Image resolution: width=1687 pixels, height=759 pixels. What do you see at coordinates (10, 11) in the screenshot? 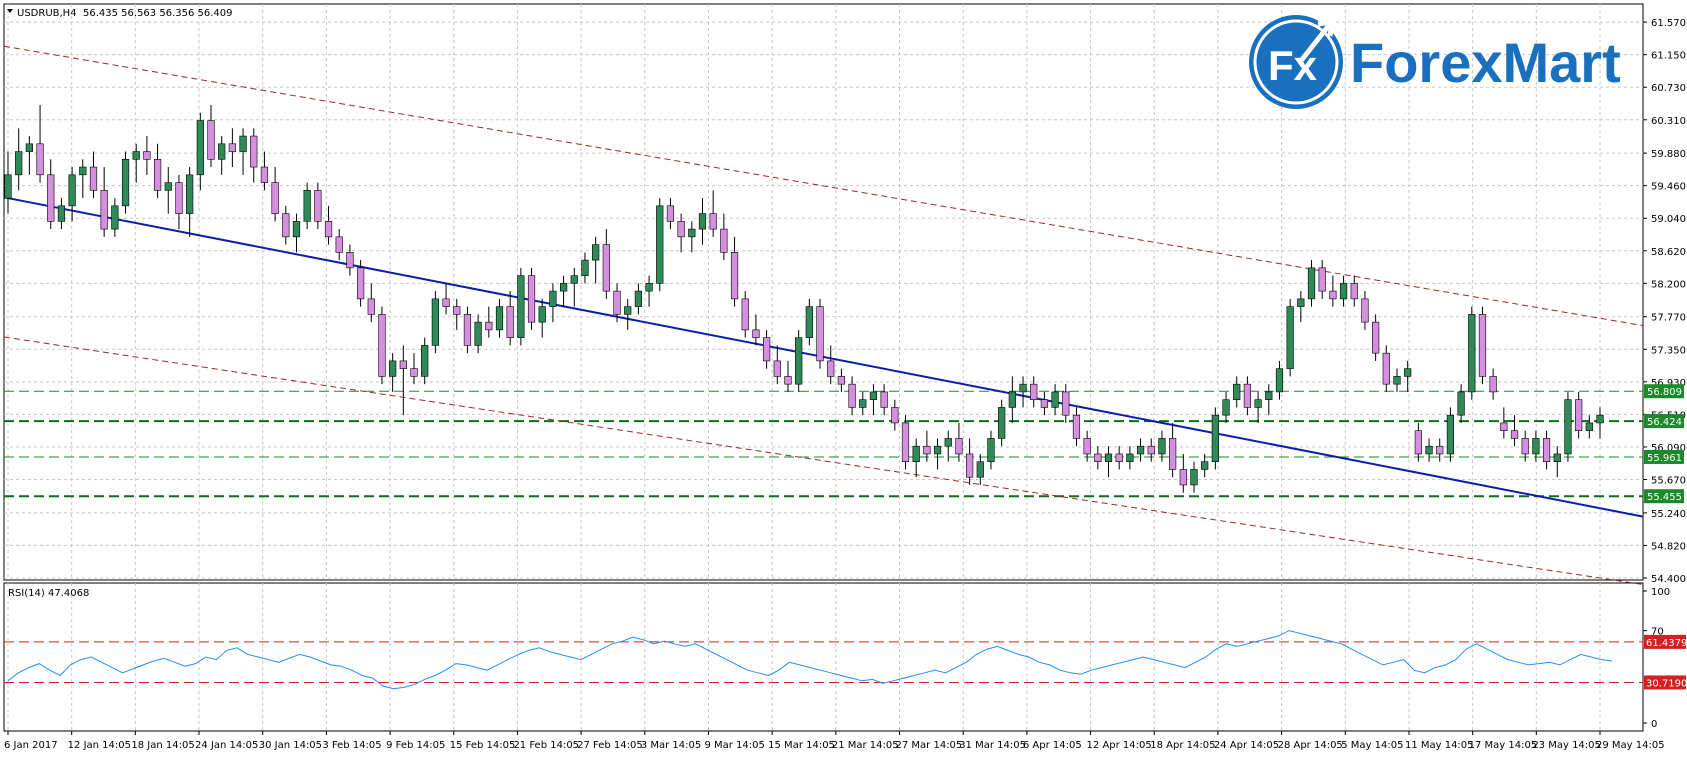
I see `collapse-triangle-icon` at bounding box center [10, 11].